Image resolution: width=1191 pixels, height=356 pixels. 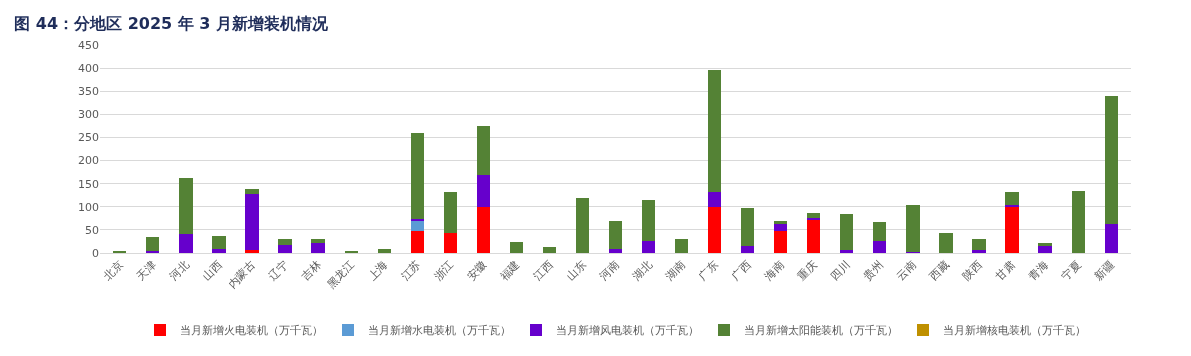 I want to click on legend-label: 当月新增水电装机（万千瓦）, so click(x=439, y=331).